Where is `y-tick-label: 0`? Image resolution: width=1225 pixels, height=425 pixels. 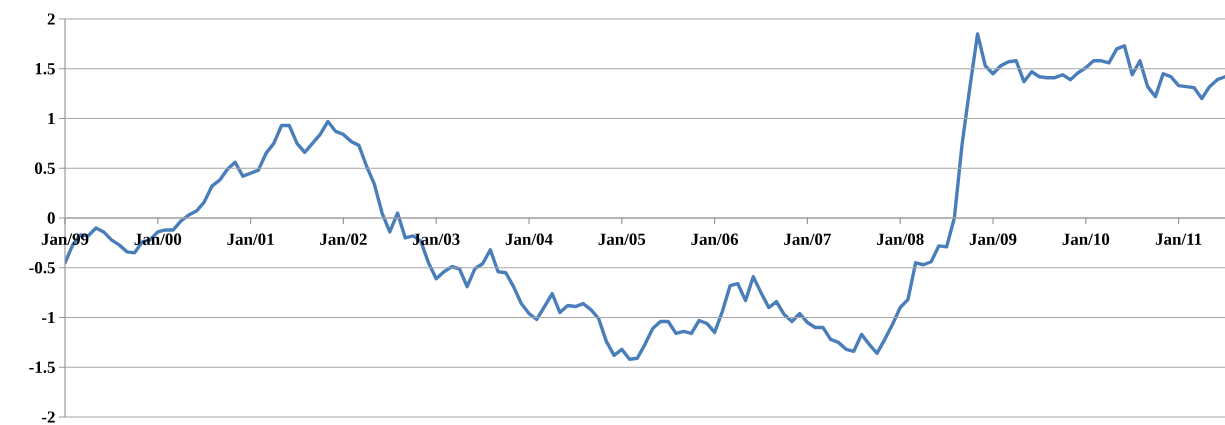 y-tick-label: 0 is located at coordinates (51, 218).